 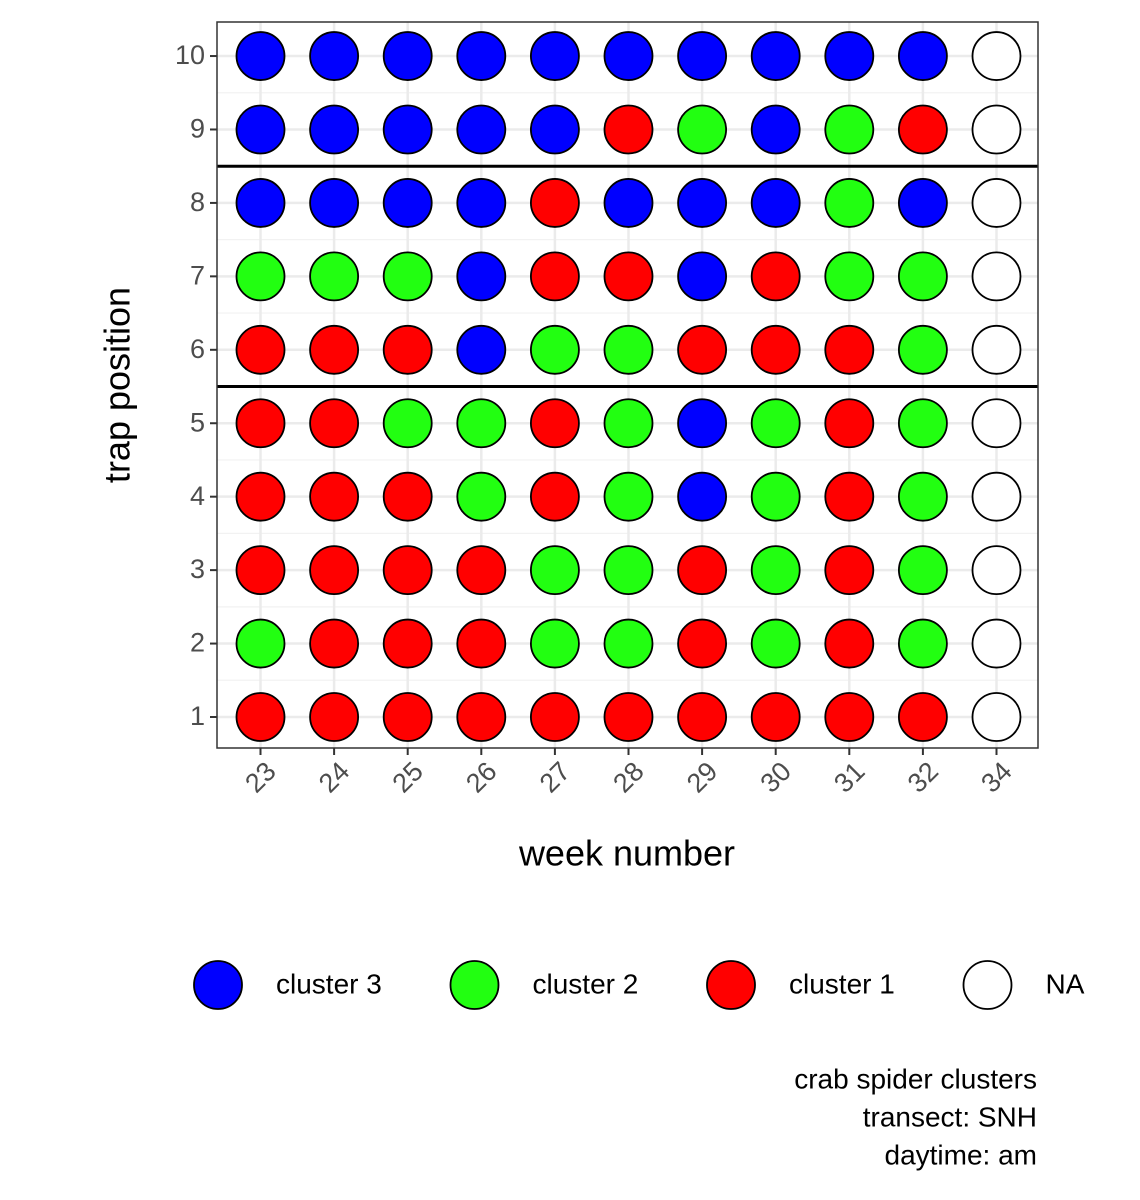 I want to click on legend-label: cluster 2, so click(x=586, y=983).